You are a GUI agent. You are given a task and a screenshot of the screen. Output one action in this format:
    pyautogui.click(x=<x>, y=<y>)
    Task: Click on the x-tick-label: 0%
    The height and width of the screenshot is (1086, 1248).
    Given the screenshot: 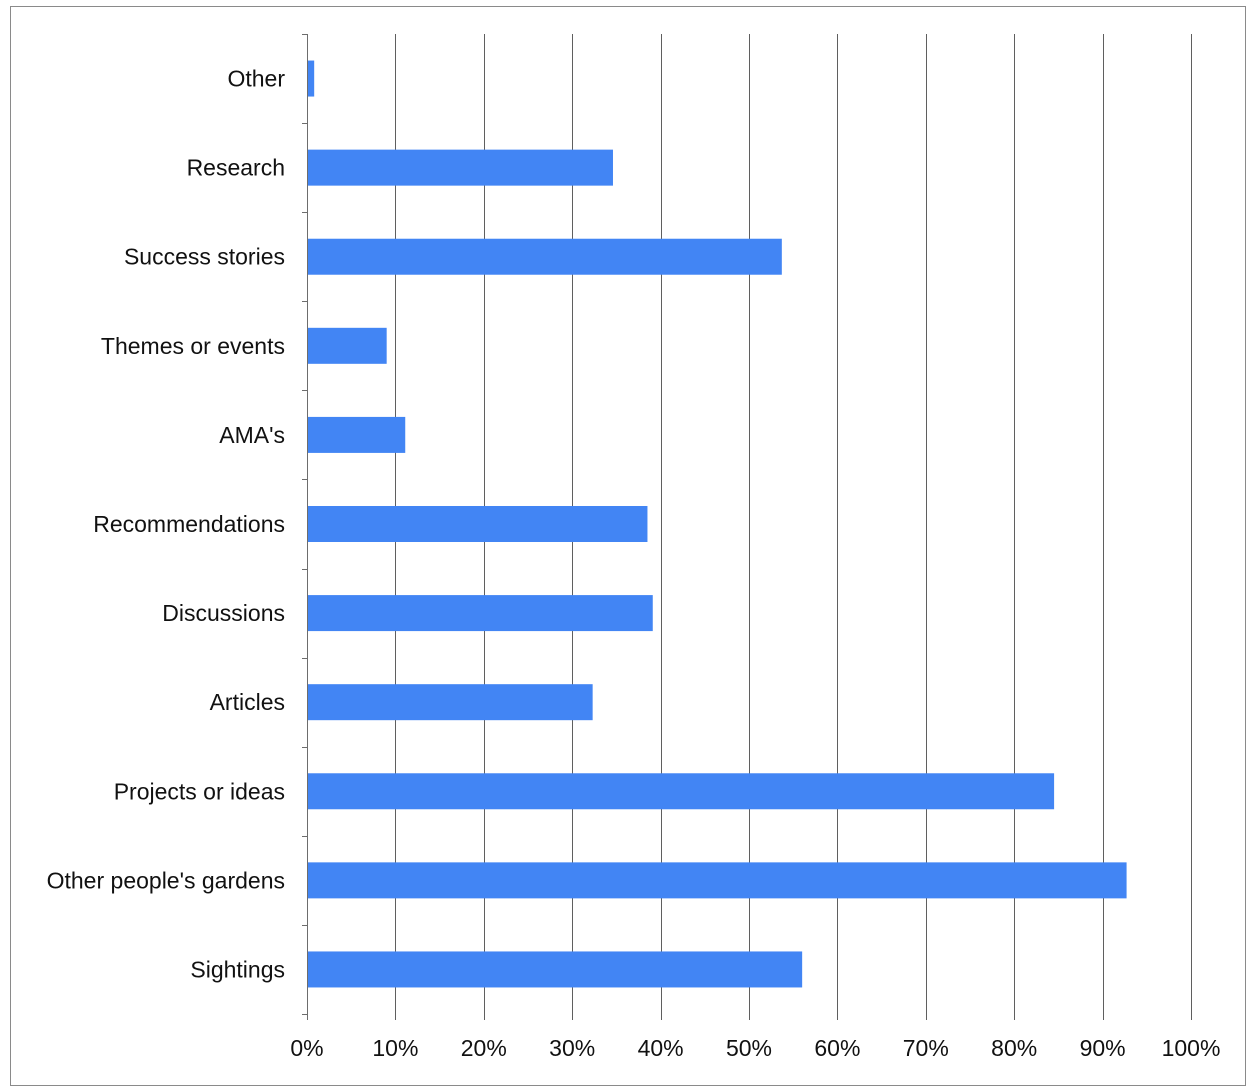 What is the action you would take?
    pyautogui.click(x=306, y=1048)
    